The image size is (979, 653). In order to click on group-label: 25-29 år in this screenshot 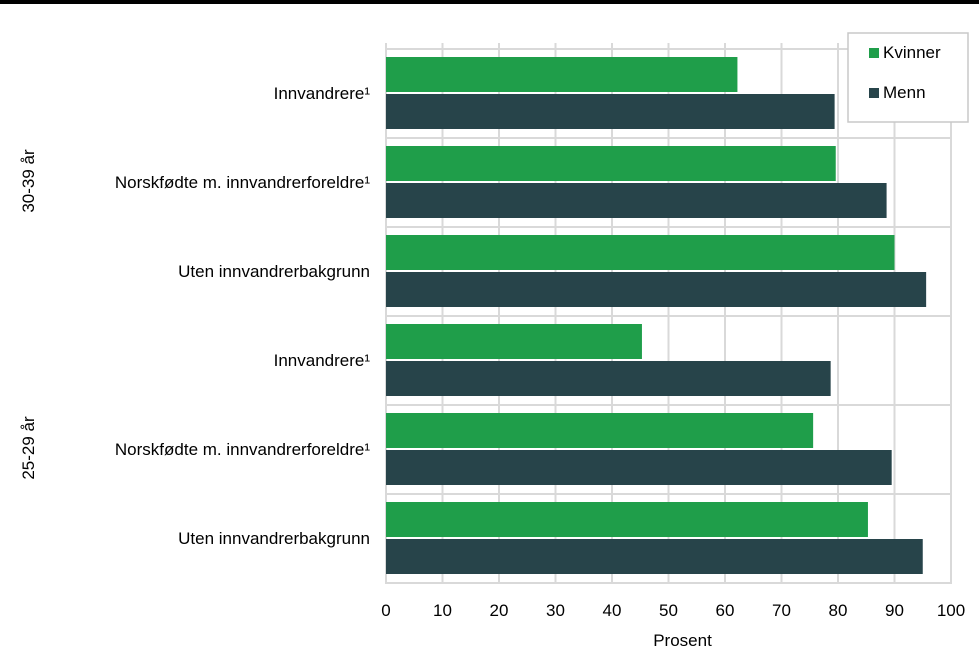, I will do `click(28, 448)`.